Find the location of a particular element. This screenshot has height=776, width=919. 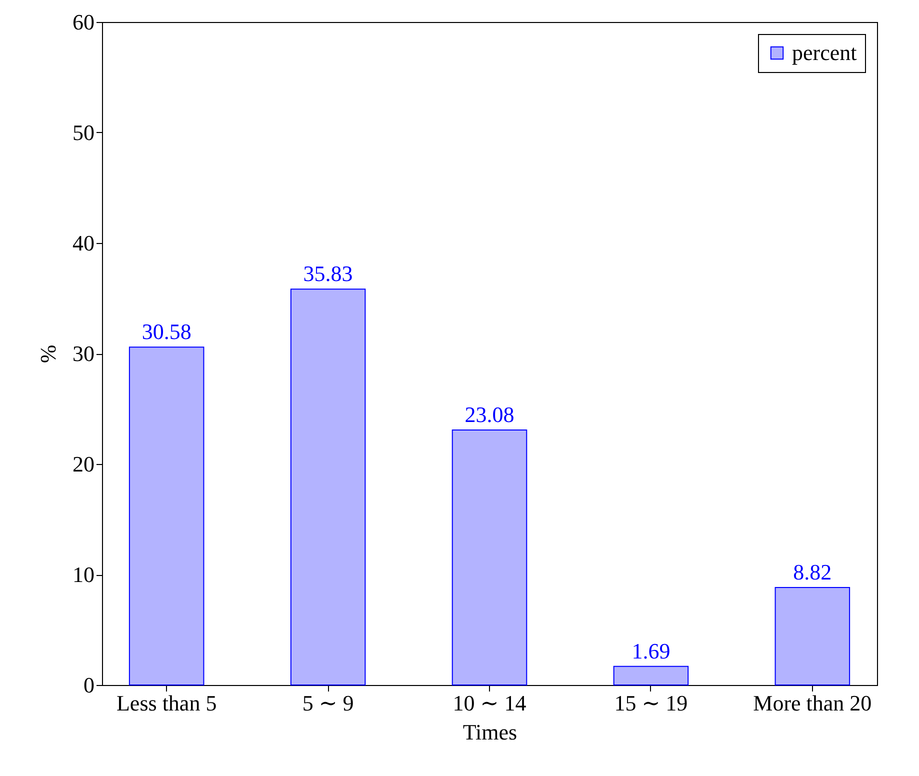

x-tick-label: 5 ∼ 9 is located at coordinates (328, 703).